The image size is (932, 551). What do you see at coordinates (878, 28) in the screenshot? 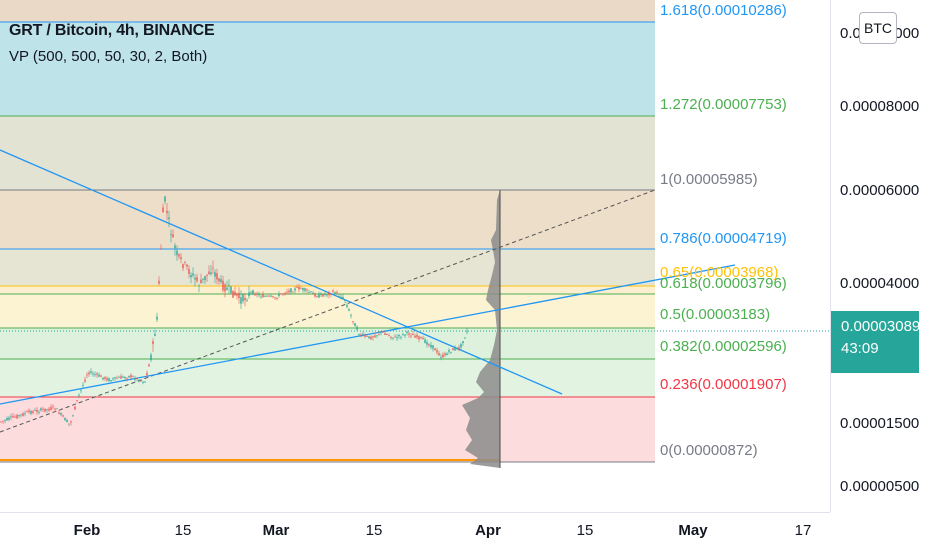
I see `currency-button: BTC` at bounding box center [878, 28].